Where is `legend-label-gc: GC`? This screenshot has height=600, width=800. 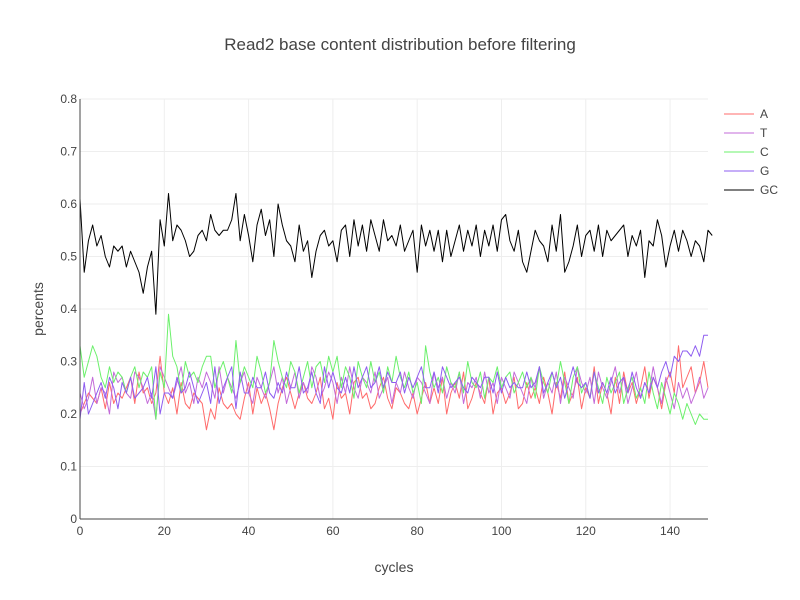 legend-label-gc: GC is located at coordinates (769, 190).